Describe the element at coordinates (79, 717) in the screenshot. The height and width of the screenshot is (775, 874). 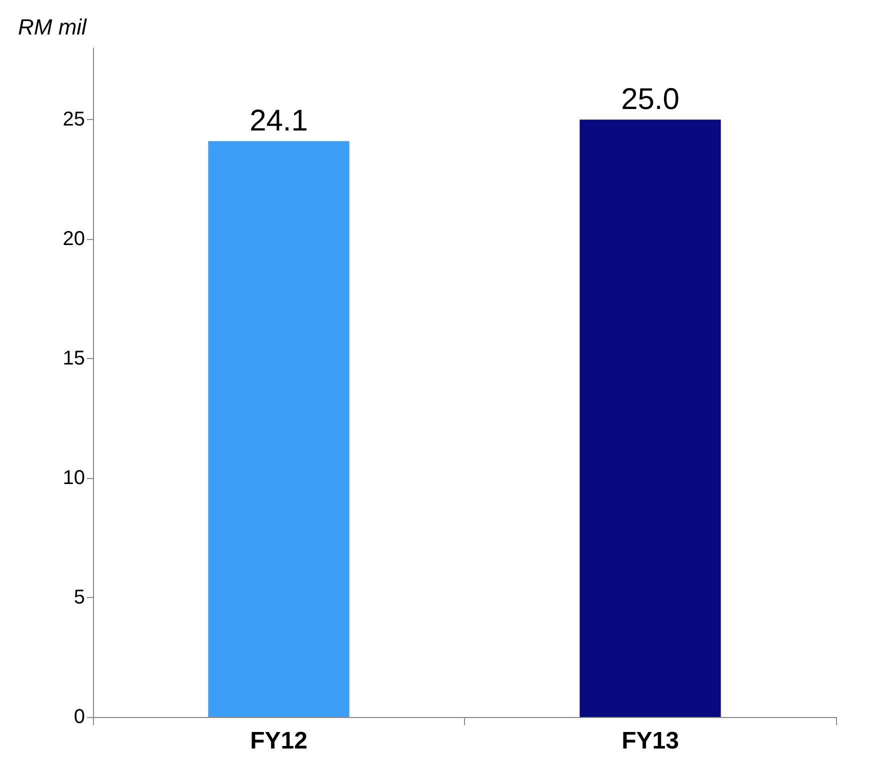
I see `y-tick-label: 0` at that location.